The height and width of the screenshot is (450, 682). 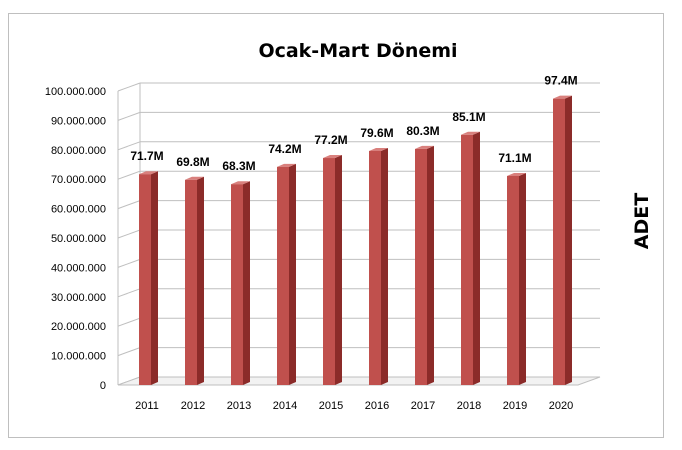 I want to click on x-tick-label: 2019, so click(x=515, y=406).